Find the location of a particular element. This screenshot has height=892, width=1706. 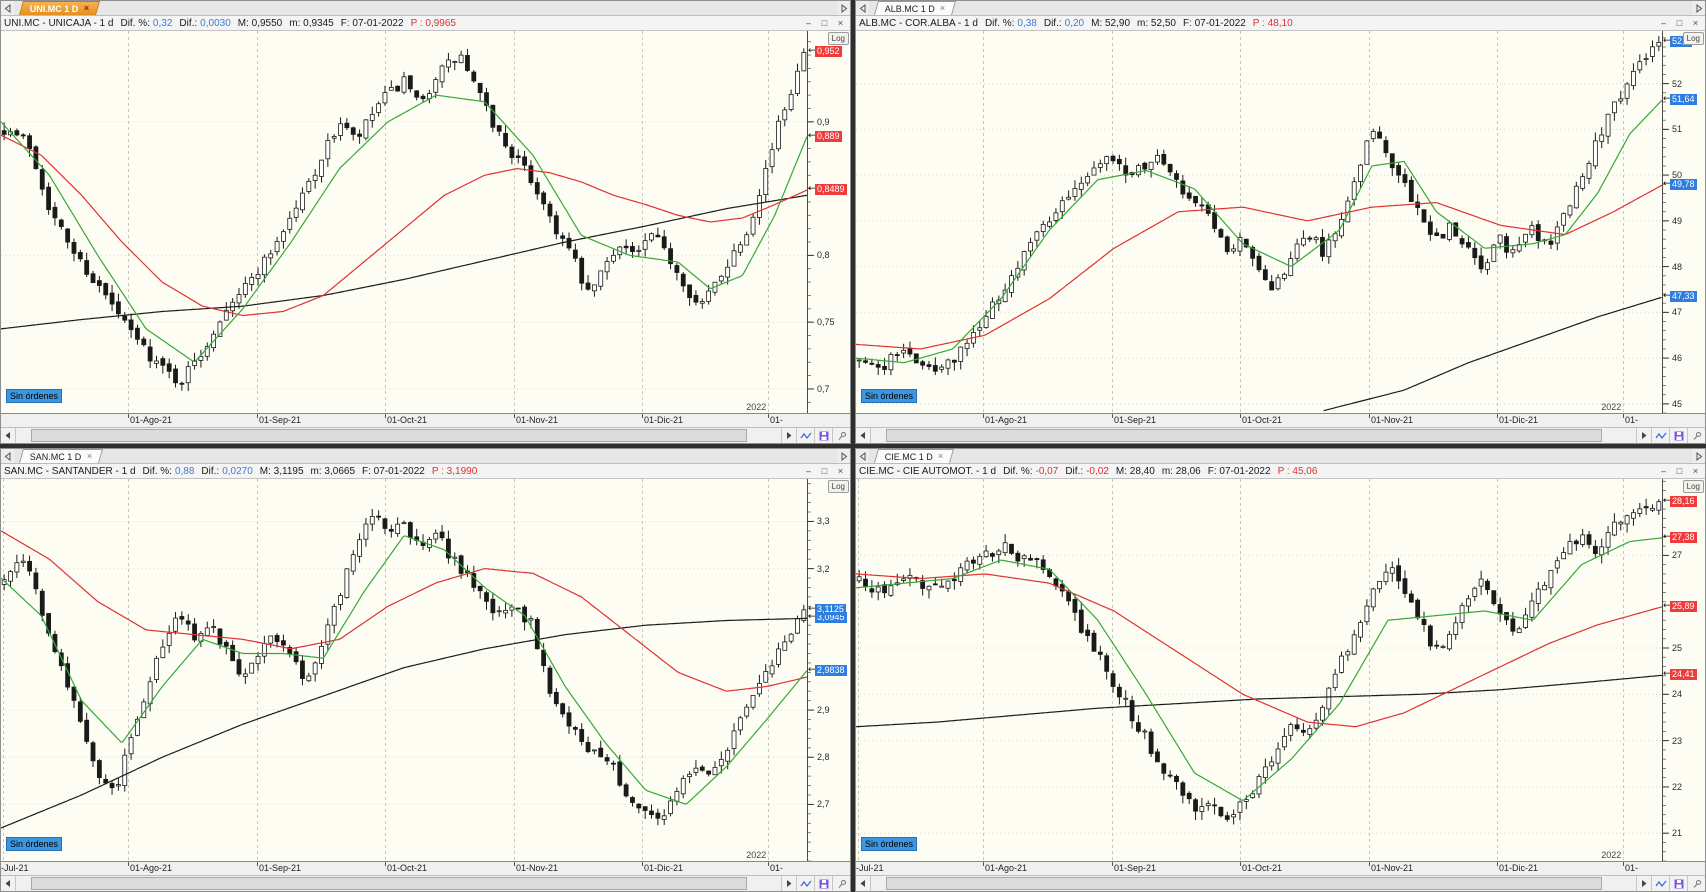

tab-uni: UNI.MC 1 D × is located at coordinates (59, 8).